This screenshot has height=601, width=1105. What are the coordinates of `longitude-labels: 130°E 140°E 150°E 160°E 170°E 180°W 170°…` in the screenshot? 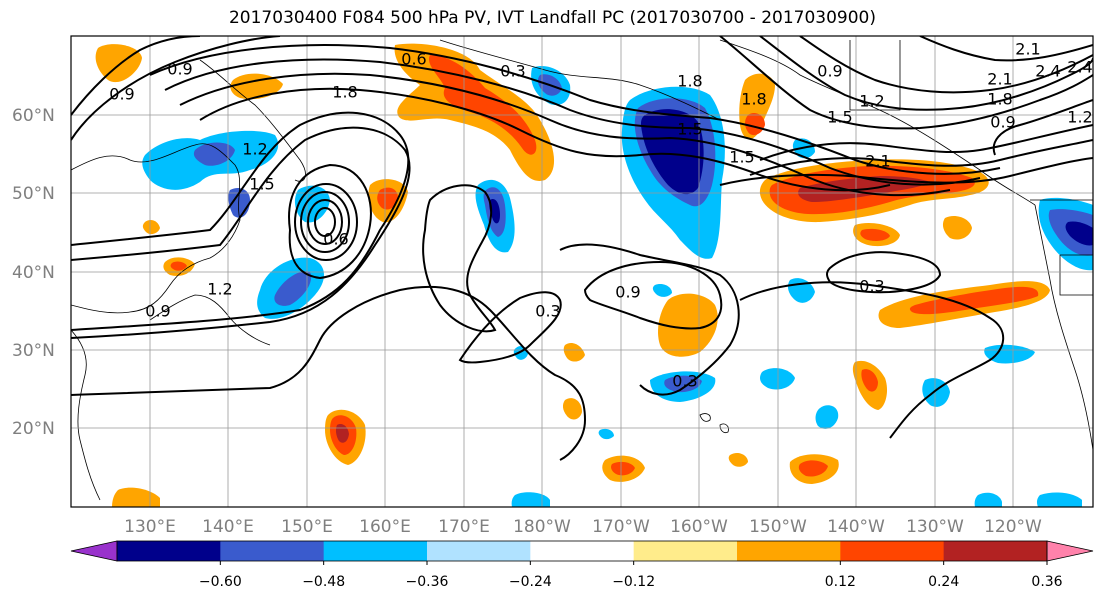 It's located at (583, 527).